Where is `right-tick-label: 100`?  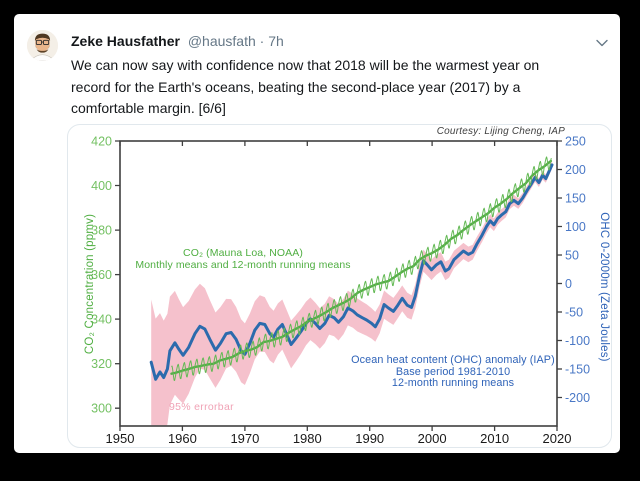 right-tick-label: 100 is located at coordinates (575, 227).